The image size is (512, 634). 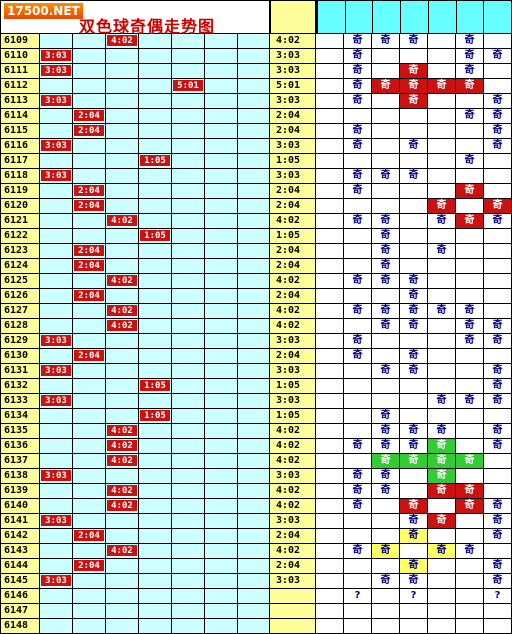 What do you see at coordinates (256, 431) in the screenshot?
I see `issue-row: 6135 4:02 4:02 奇奇奇奇` at bounding box center [256, 431].